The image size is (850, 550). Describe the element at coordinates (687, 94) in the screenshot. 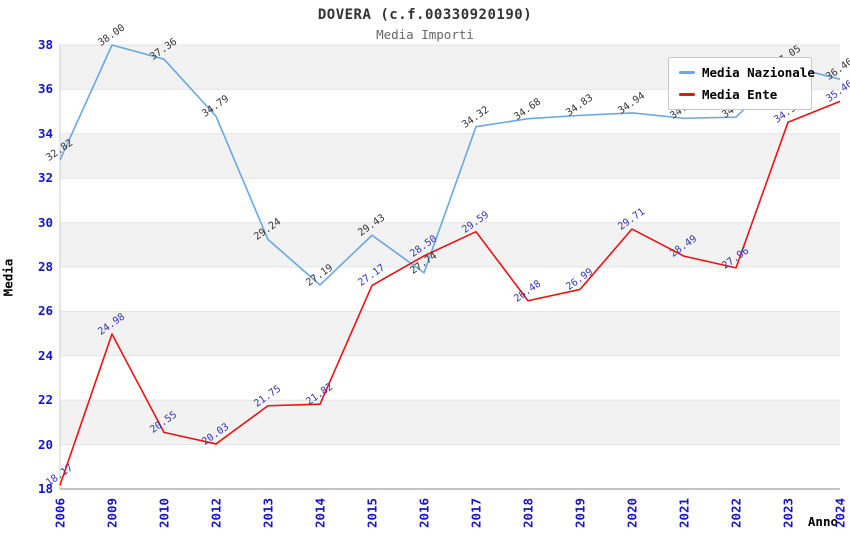

I see `legend-line-swatch-ente-icon` at that location.